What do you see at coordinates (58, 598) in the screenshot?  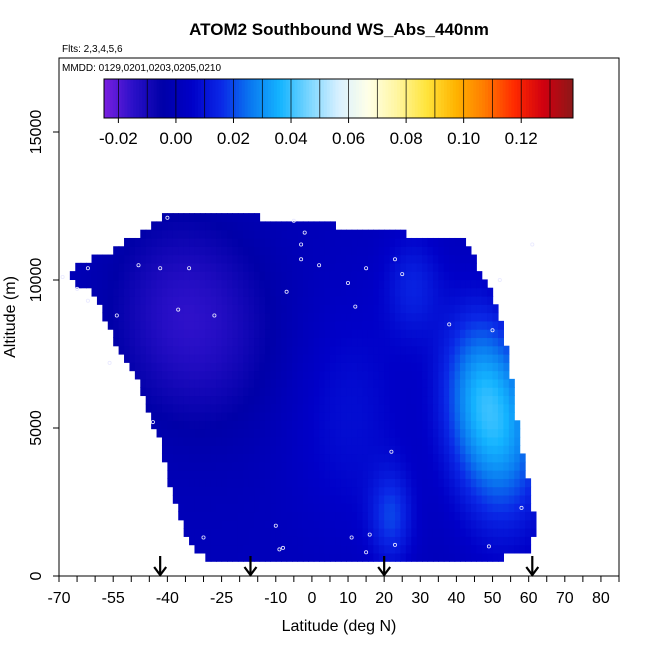 I see `x-tick-label: -70` at bounding box center [58, 598].